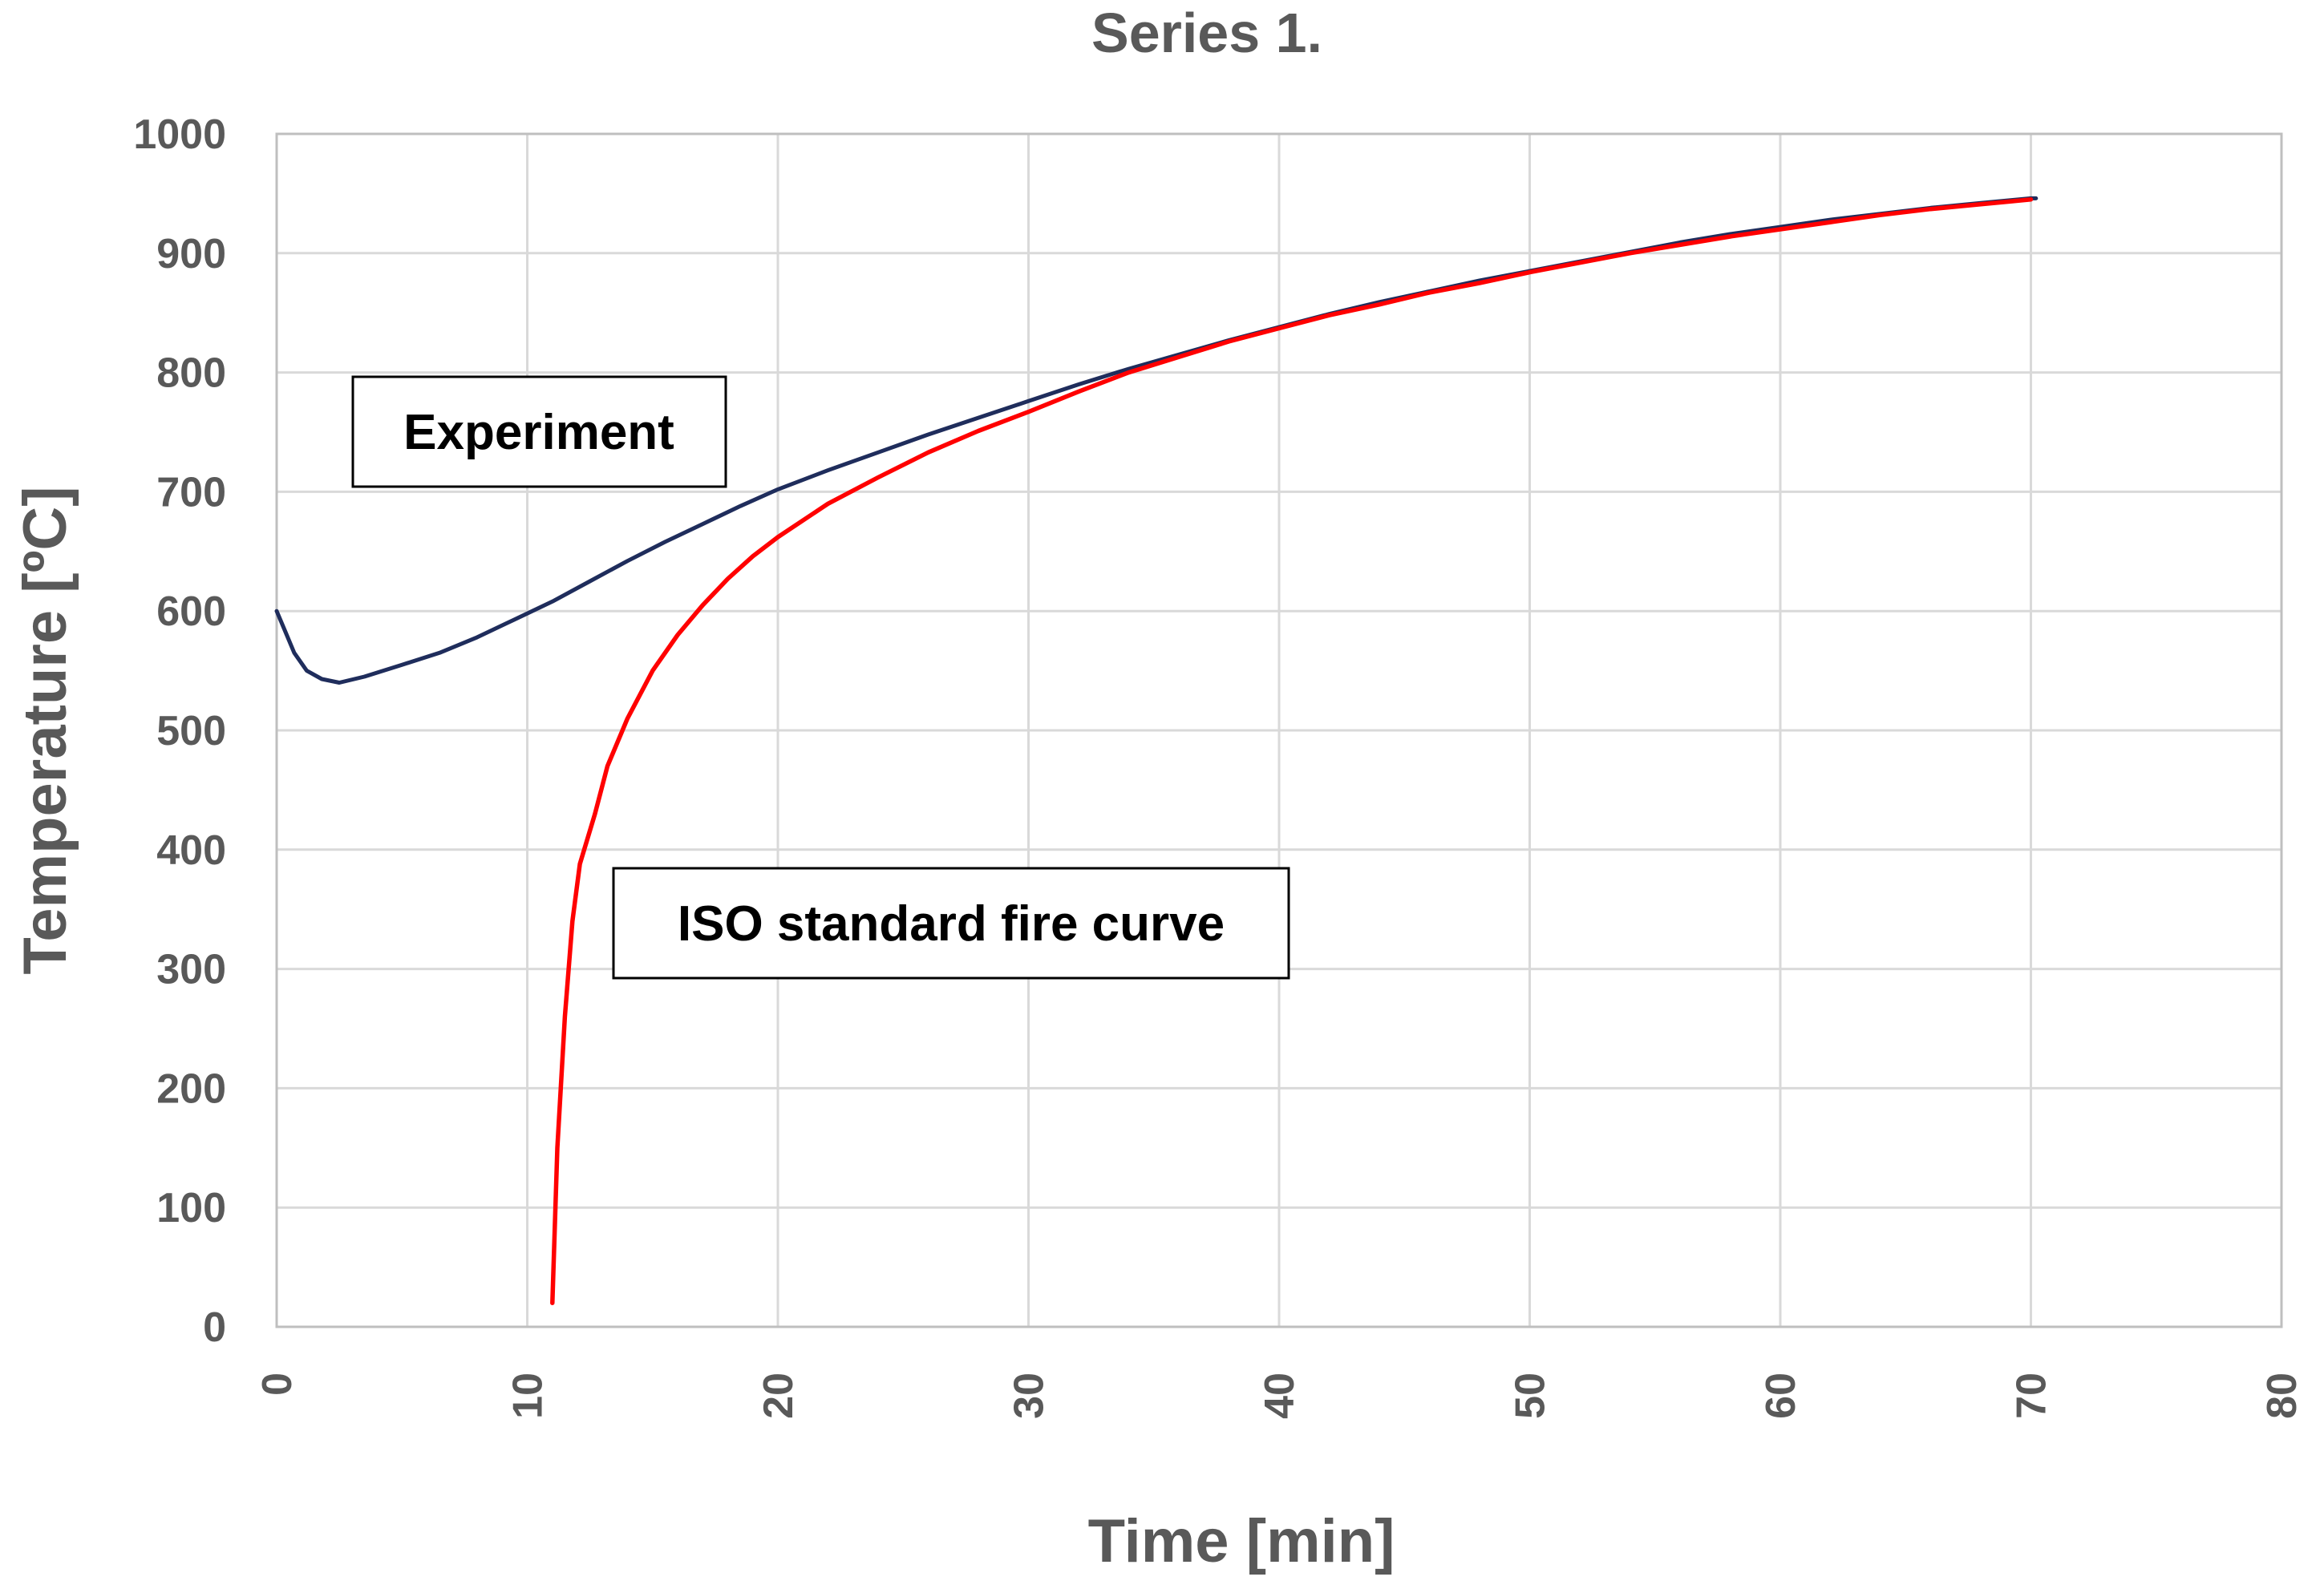 This screenshot has width=2324, height=1593. I want to click on annotation-iso-box, so click(951, 923).